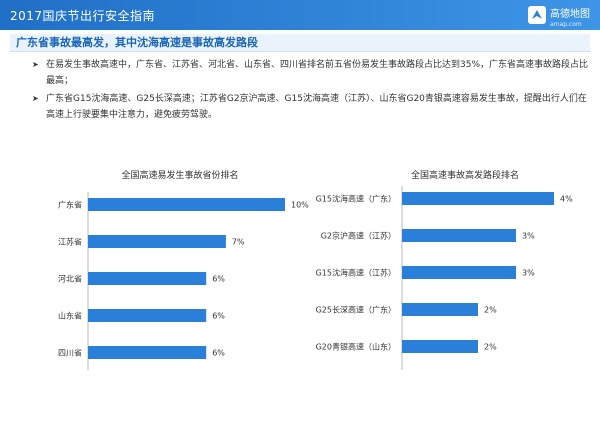 This screenshot has height=427, width=600. What do you see at coordinates (238, 242) in the screenshot?
I see `province-value-label: 7%` at bounding box center [238, 242].